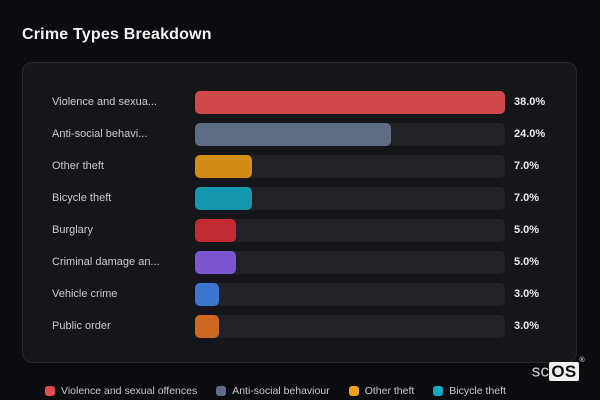 This screenshot has height=400, width=600. I want to click on chart-row: Burglary 5.0%, so click(314, 230).